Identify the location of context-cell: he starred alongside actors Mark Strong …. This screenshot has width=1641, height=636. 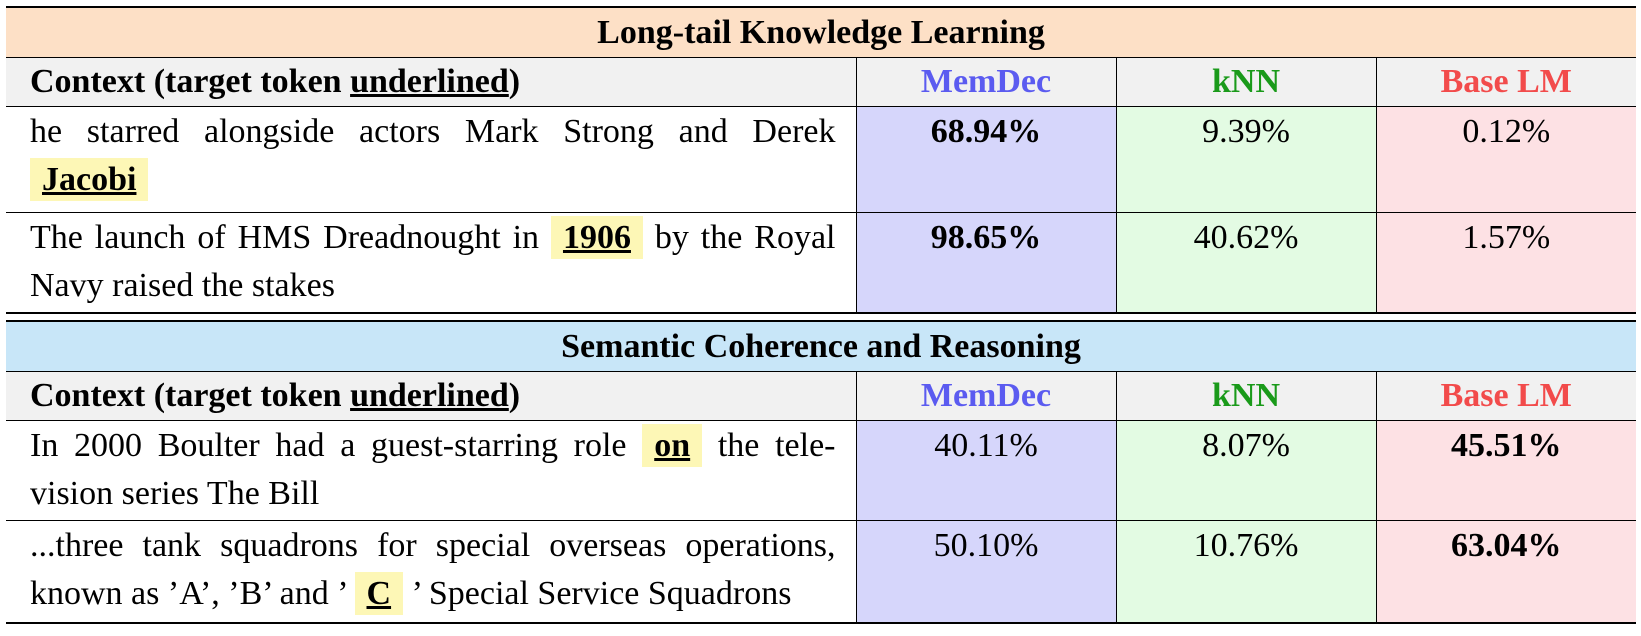
(431, 159).